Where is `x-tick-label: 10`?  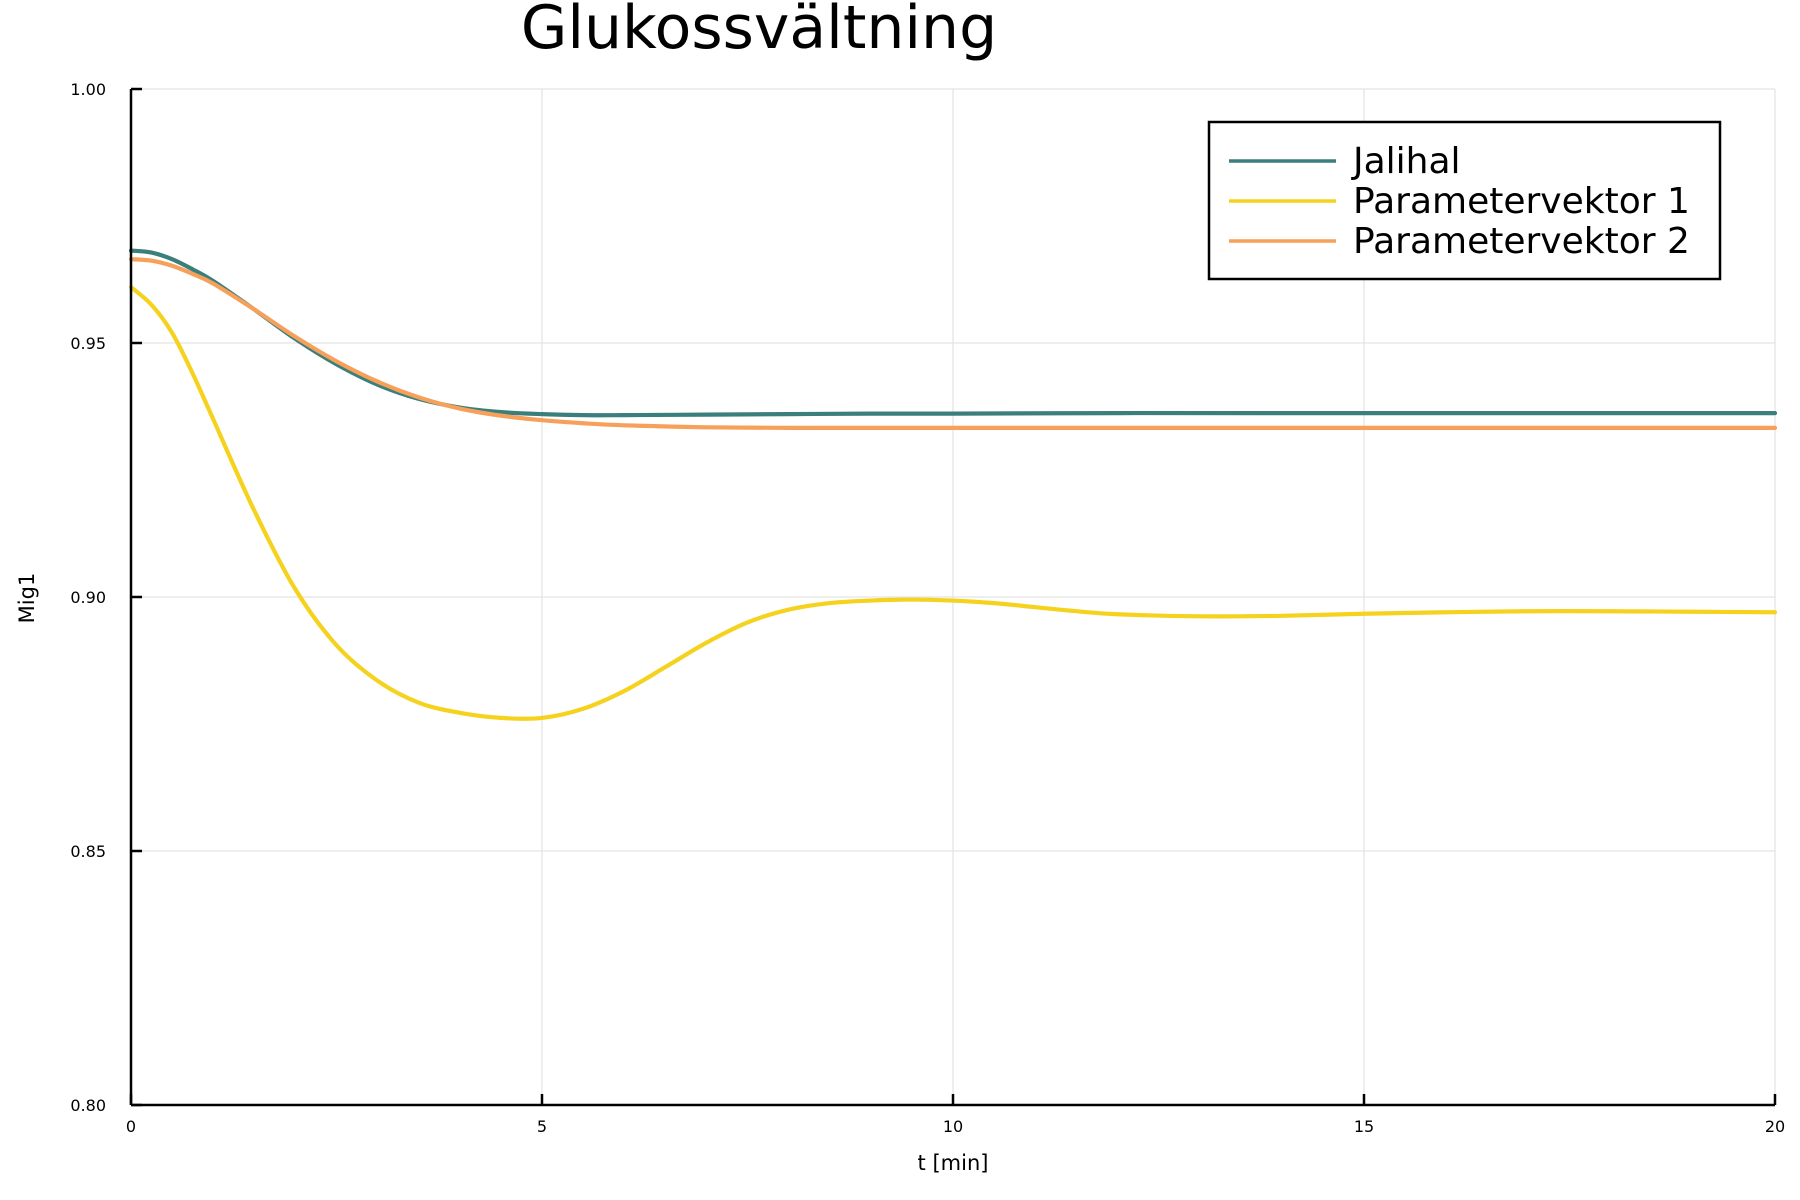
x-tick-label: 10 is located at coordinates (953, 1126).